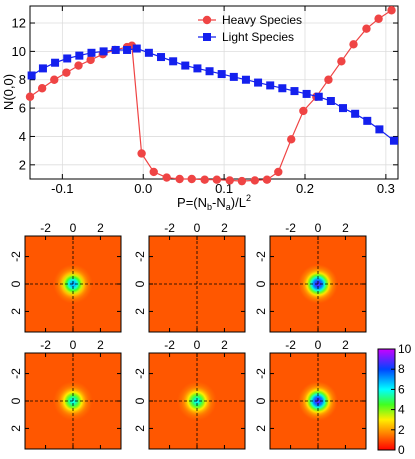  I want to click on x-tick-label: 0.3, so click(386, 188).